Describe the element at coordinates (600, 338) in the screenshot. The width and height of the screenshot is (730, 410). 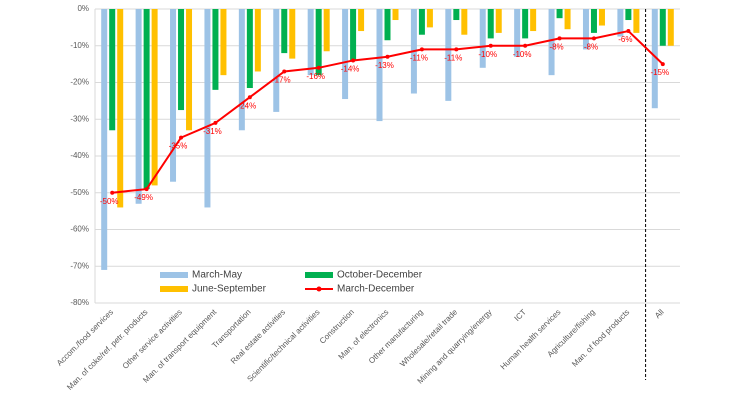
I see `x-tick-label: Man. of food products` at that location.